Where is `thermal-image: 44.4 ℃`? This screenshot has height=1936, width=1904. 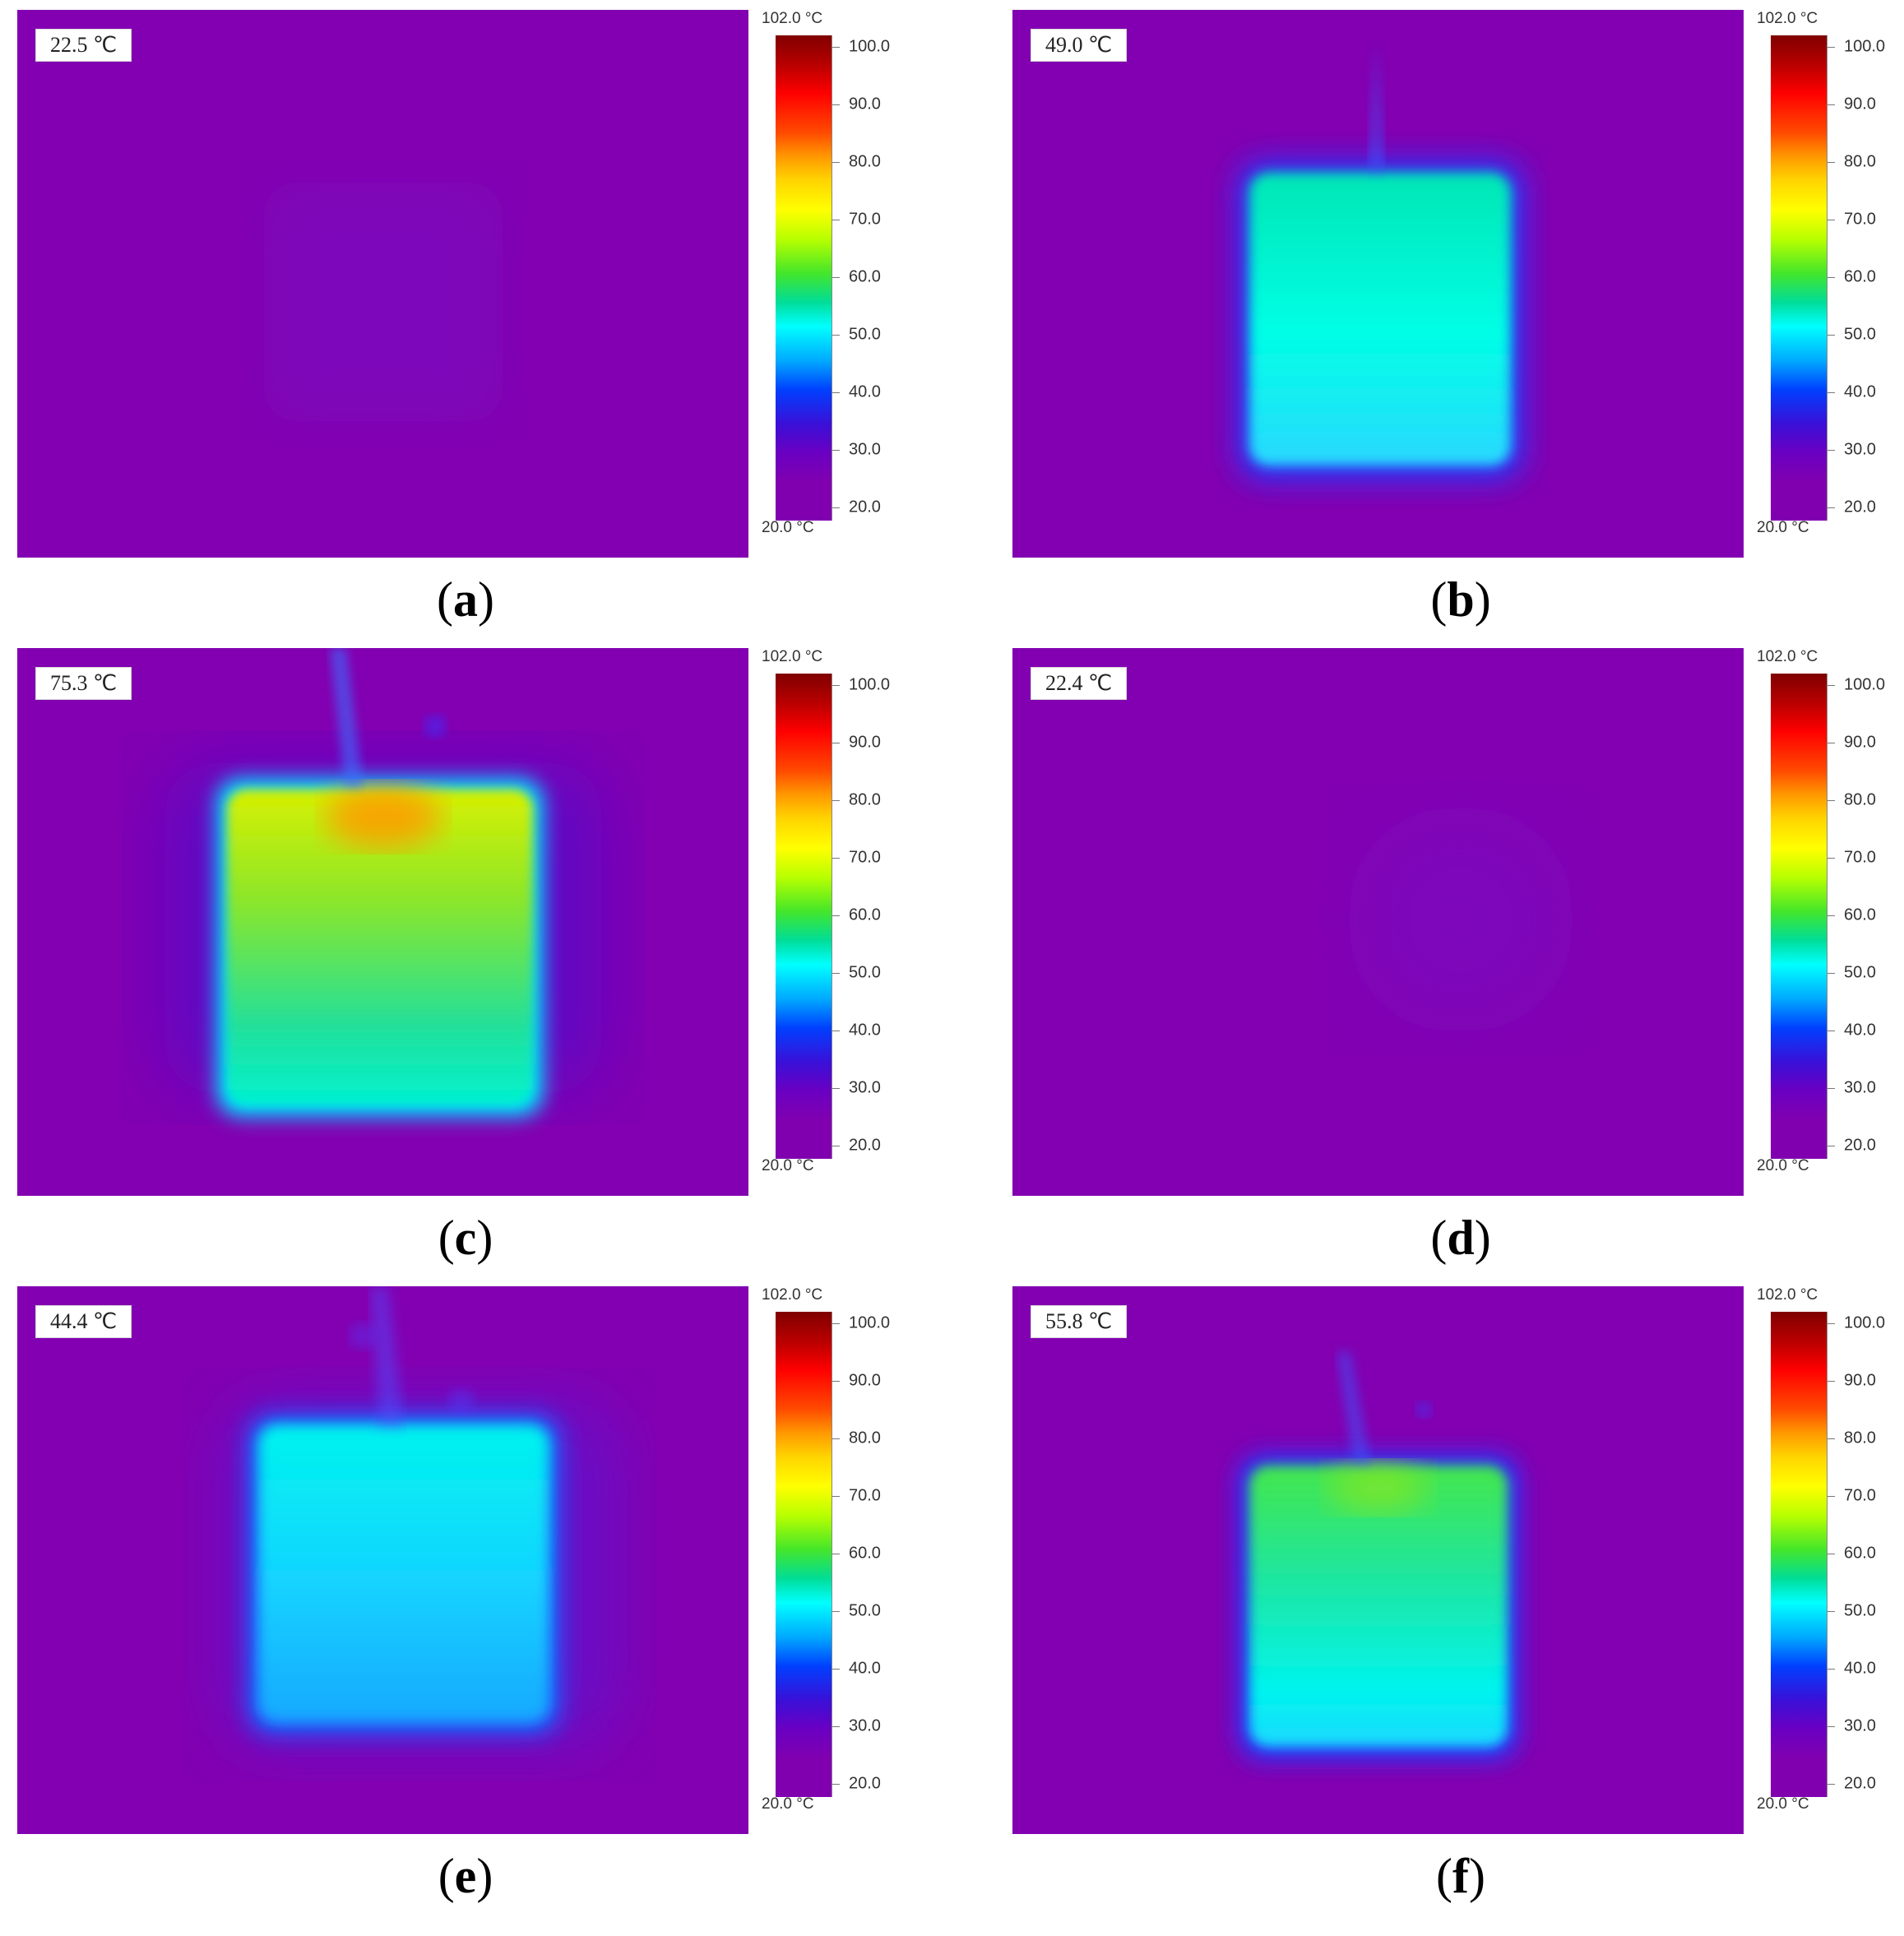 thermal-image: 44.4 ℃ is located at coordinates (382, 1560).